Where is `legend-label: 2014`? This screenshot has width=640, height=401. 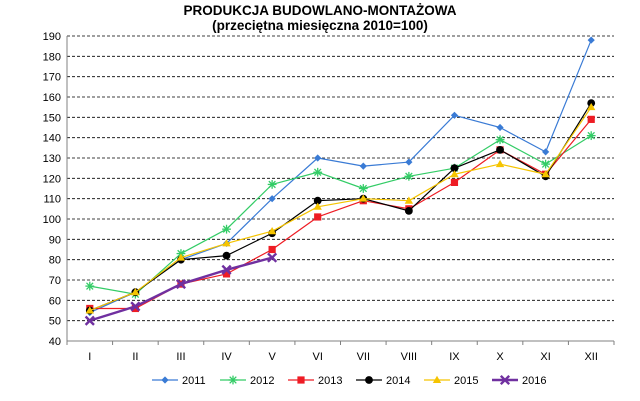
legend-label: 2014 is located at coordinates (398, 381).